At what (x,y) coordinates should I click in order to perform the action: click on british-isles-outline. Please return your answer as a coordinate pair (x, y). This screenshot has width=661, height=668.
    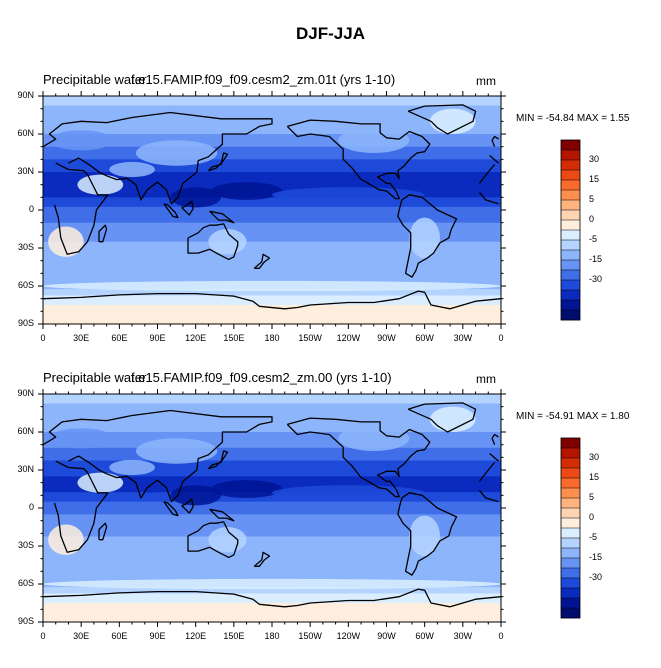
    Looking at the image, I should click on (495, 439).